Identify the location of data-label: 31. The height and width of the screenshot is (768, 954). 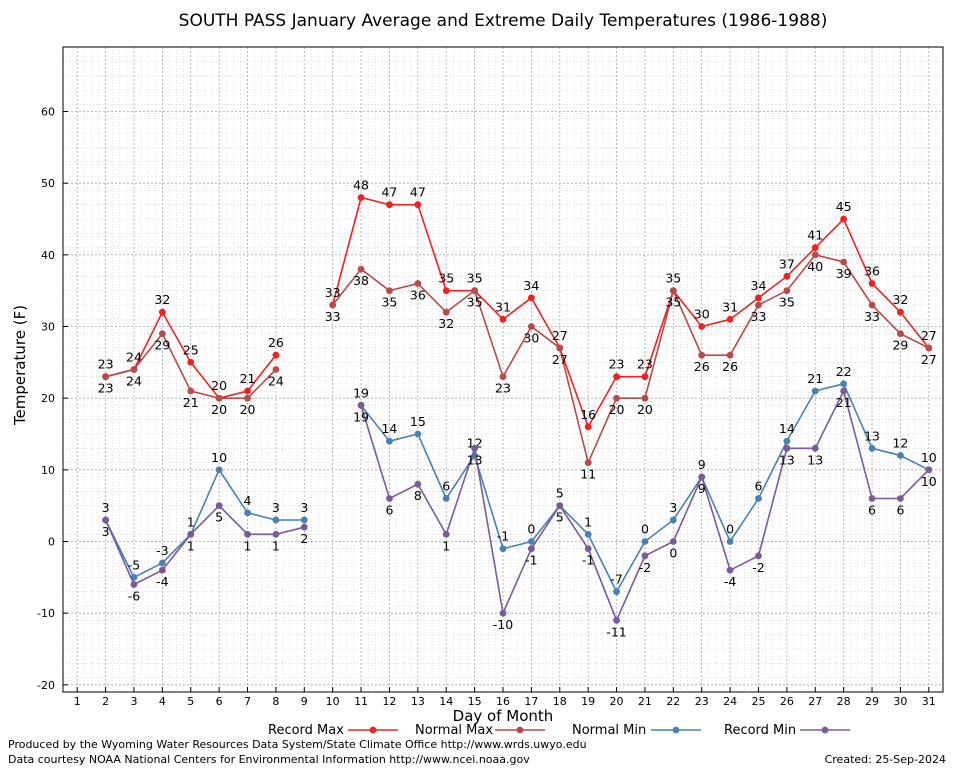
(730, 306).